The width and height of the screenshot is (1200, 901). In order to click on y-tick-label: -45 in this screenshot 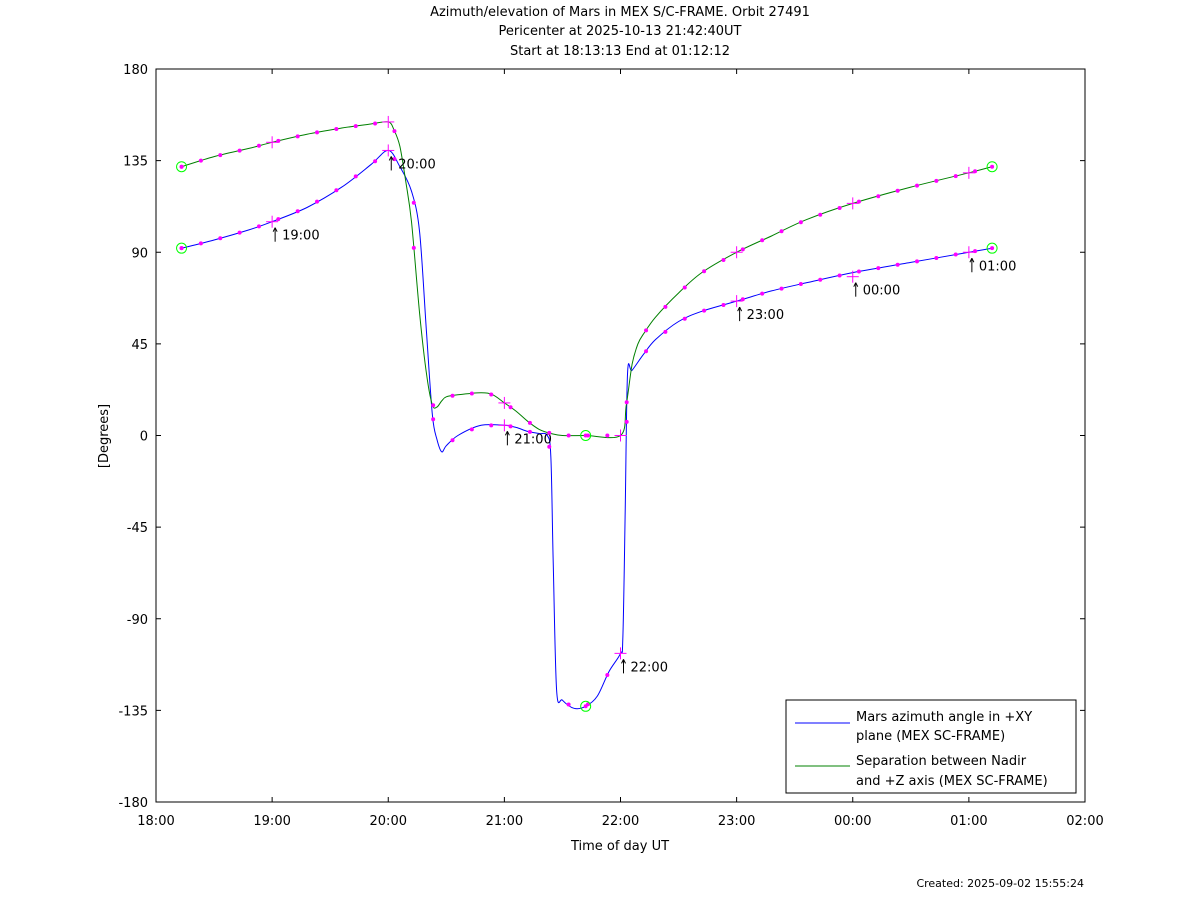, I will do `click(137, 528)`.